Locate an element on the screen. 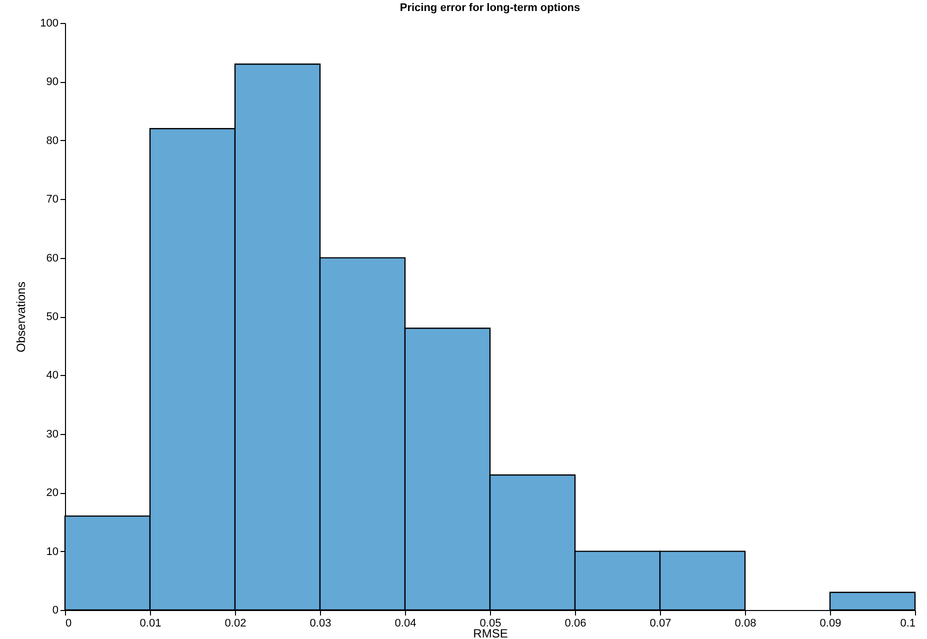  x-tick-label: 0.01 is located at coordinates (151, 624).